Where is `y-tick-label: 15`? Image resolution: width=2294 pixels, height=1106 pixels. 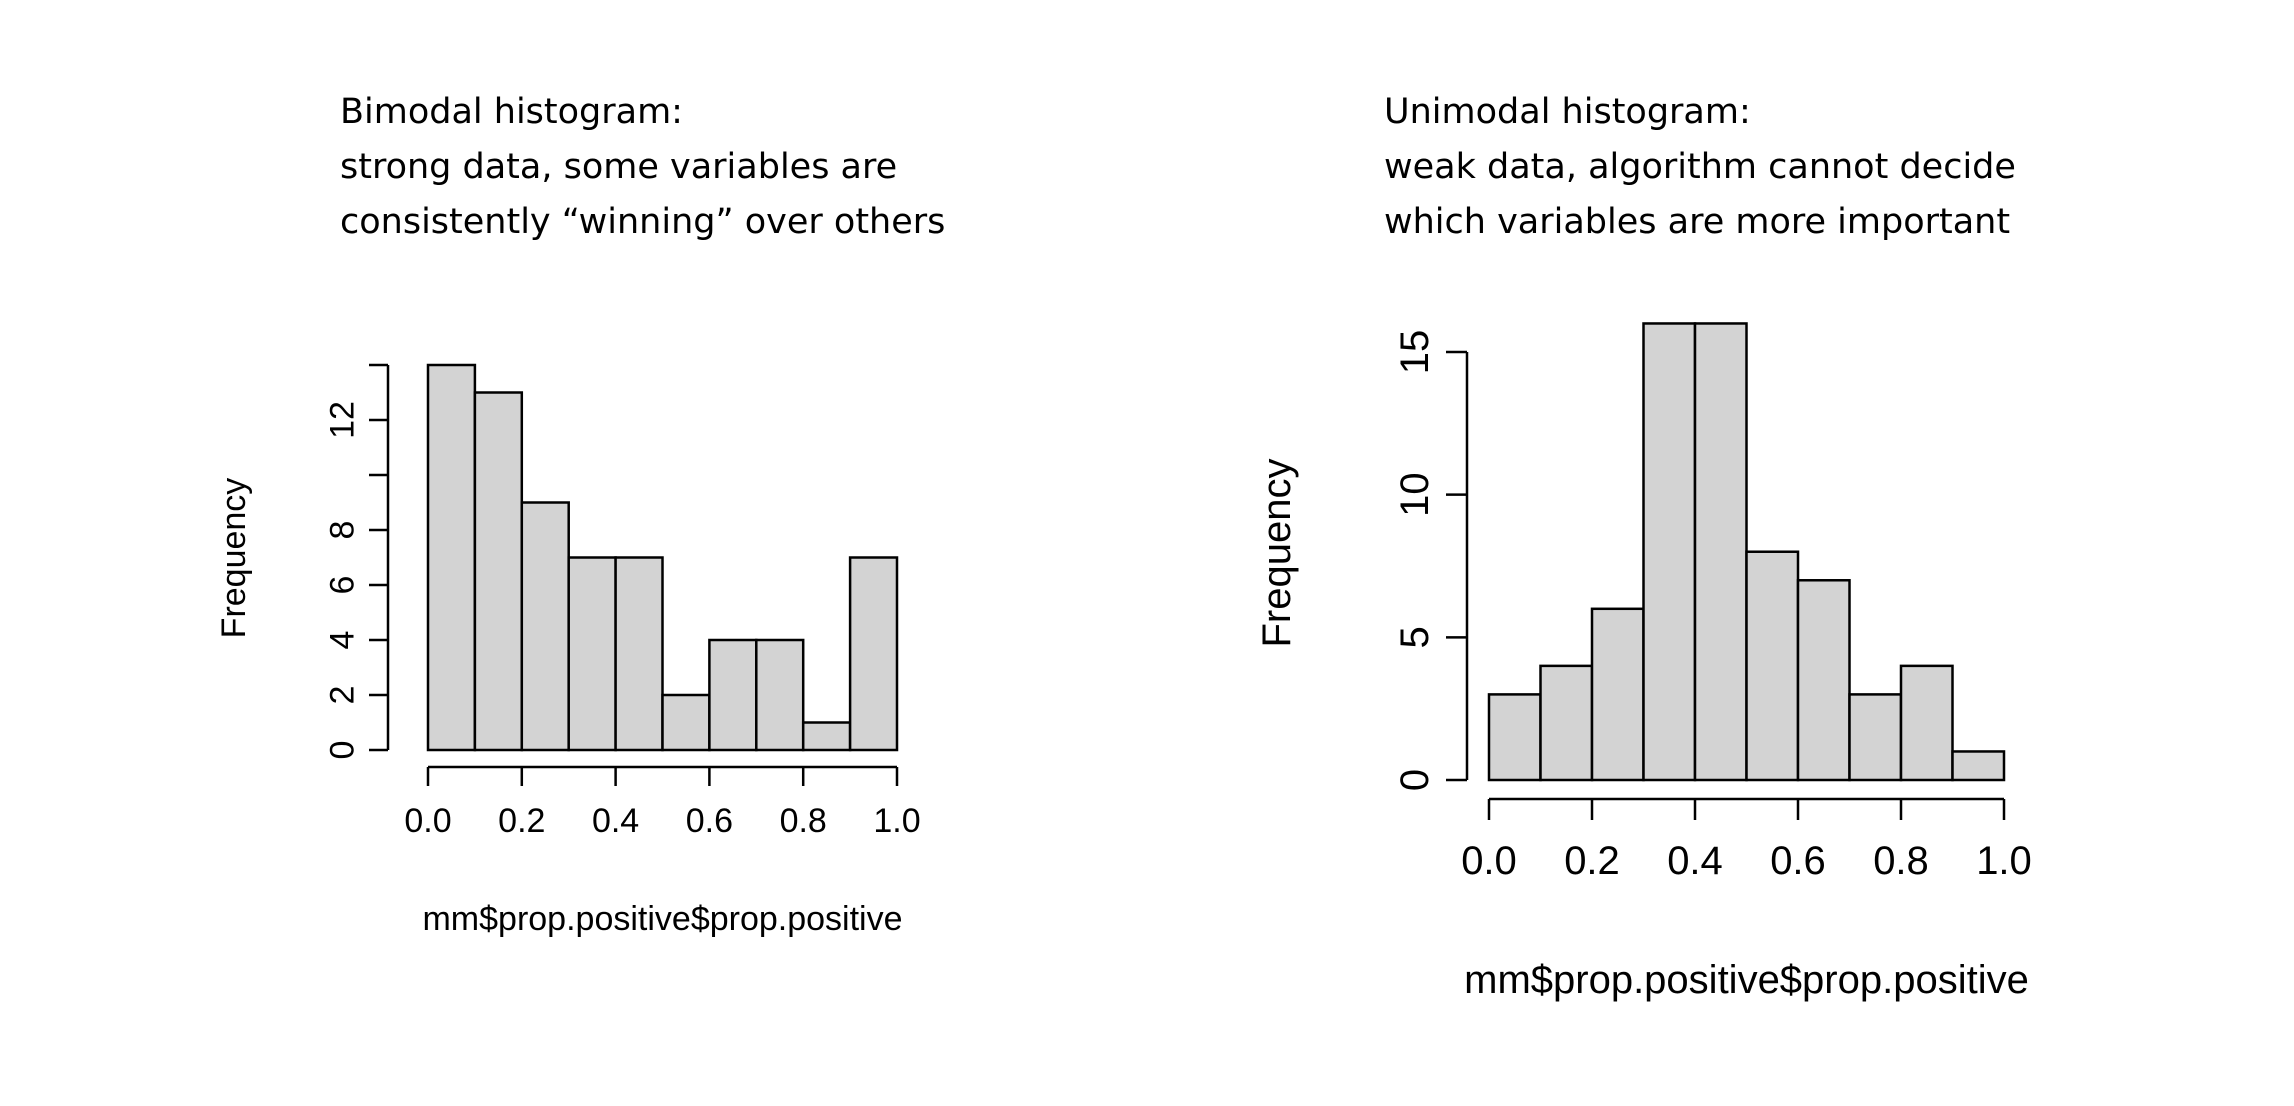 y-tick-label: 15 is located at coordinates (1415, 352).